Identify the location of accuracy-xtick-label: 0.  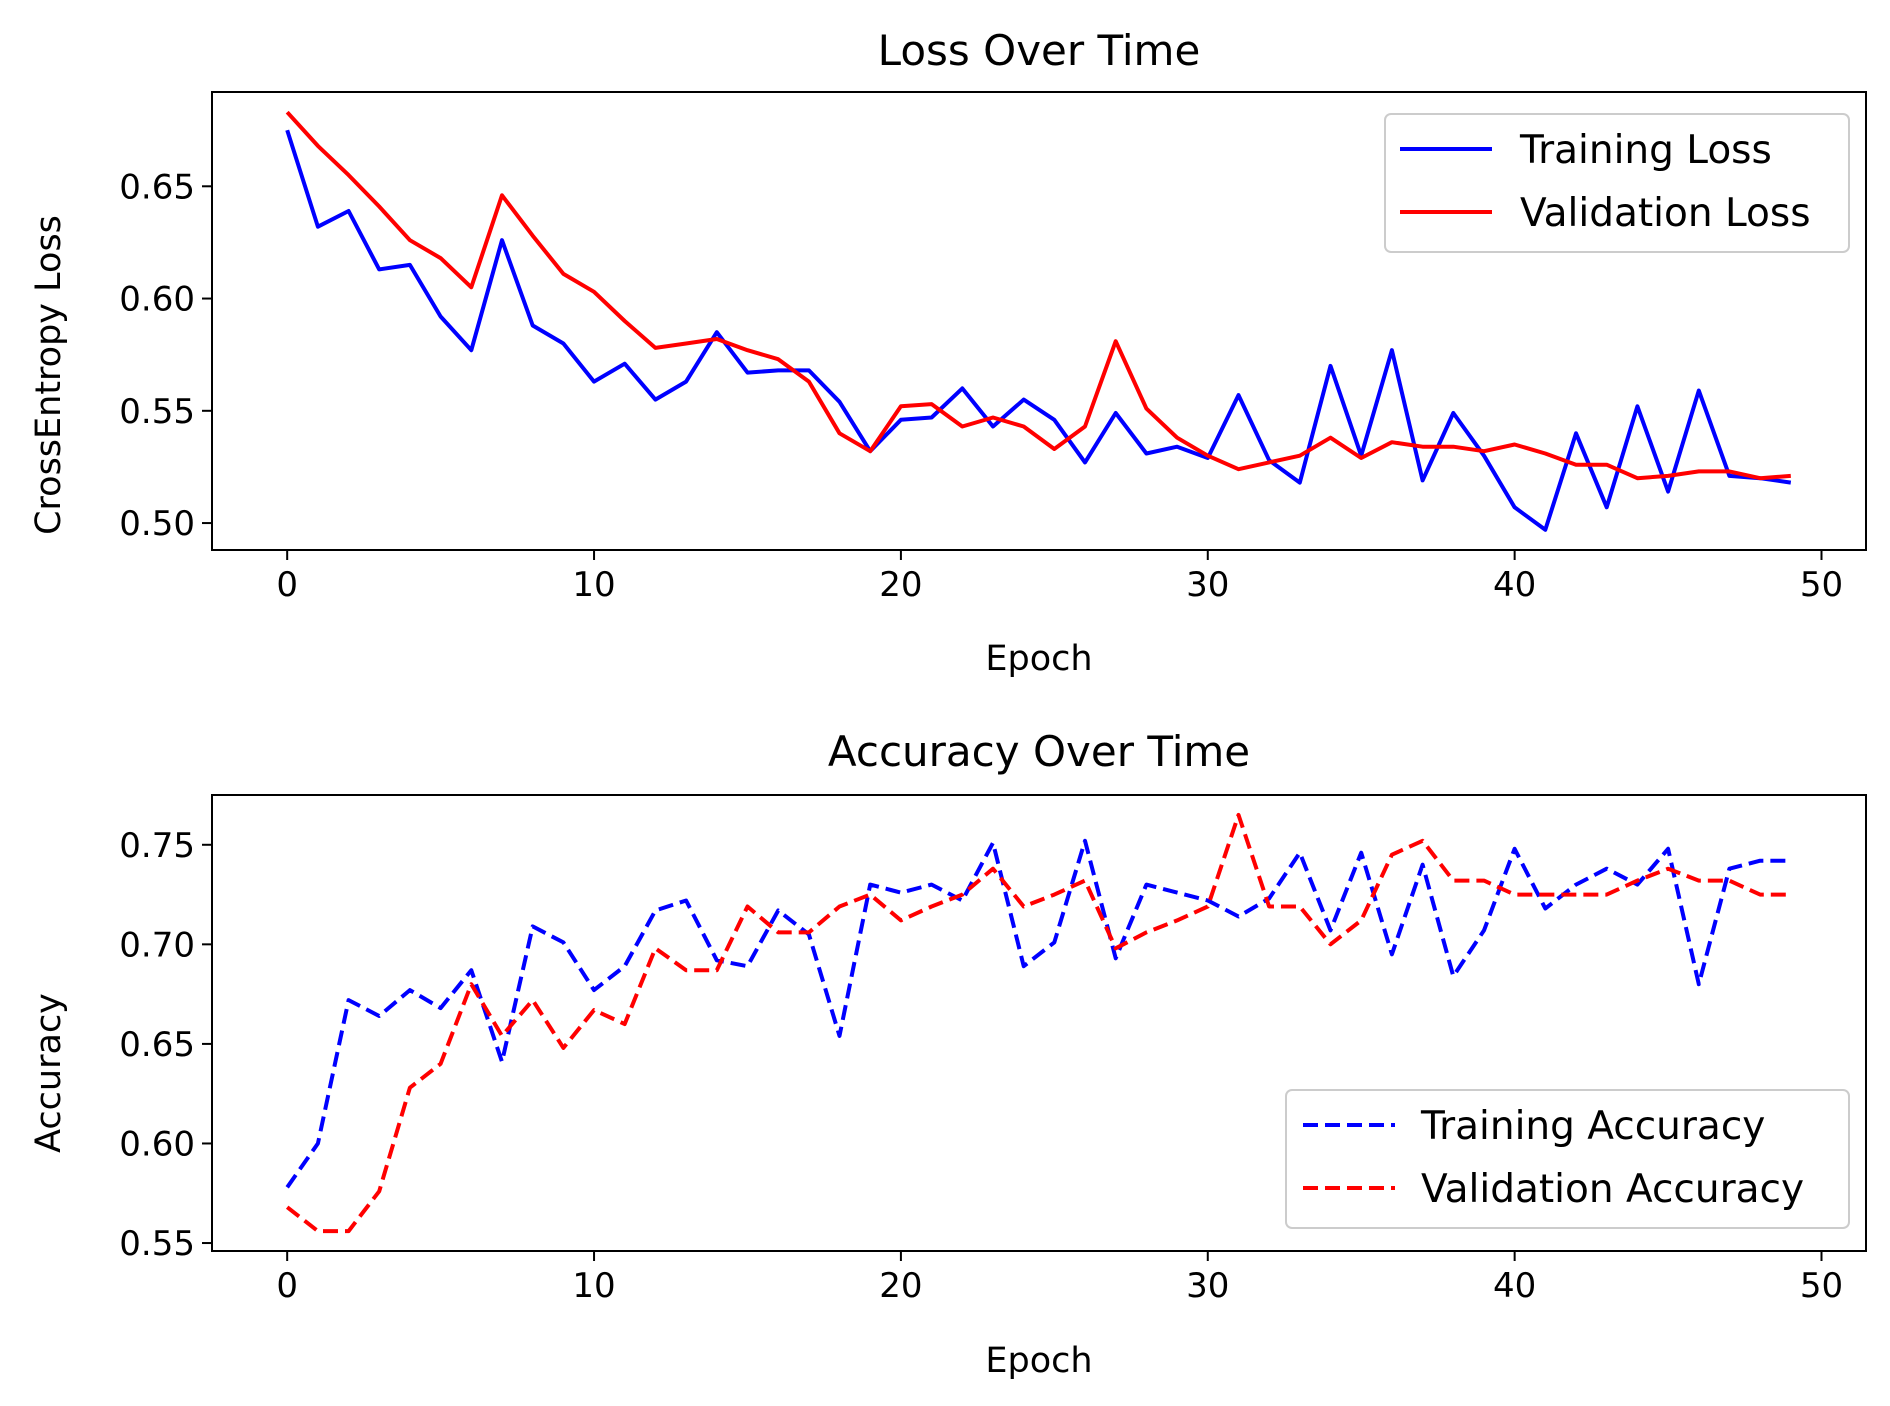
(287, 1286).